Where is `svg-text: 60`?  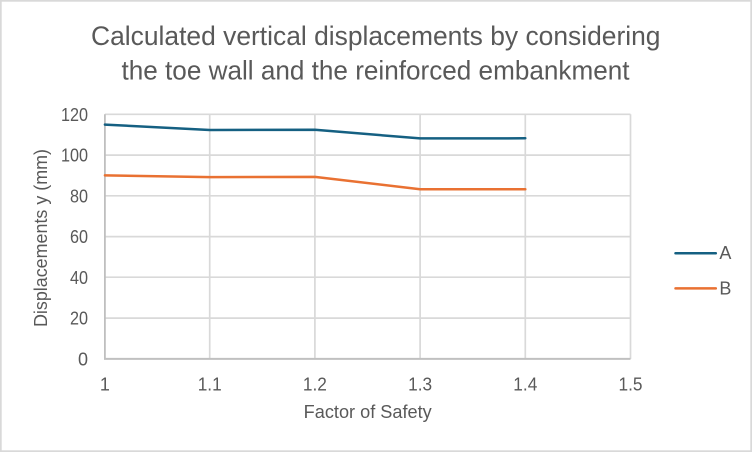 svg-text: 60 is located at coordinates (79, 237).